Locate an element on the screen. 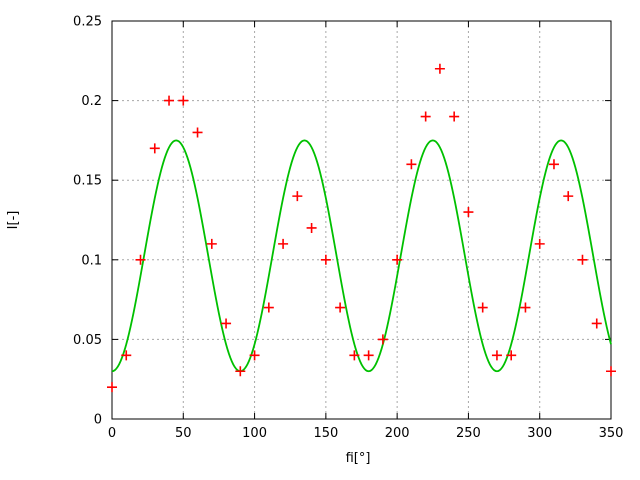 This screenshot has height=480, width=640. y-tick-labels: 0 0.05 0.1 0.15 0.2 0.25 is located at coordinates (87, 221).